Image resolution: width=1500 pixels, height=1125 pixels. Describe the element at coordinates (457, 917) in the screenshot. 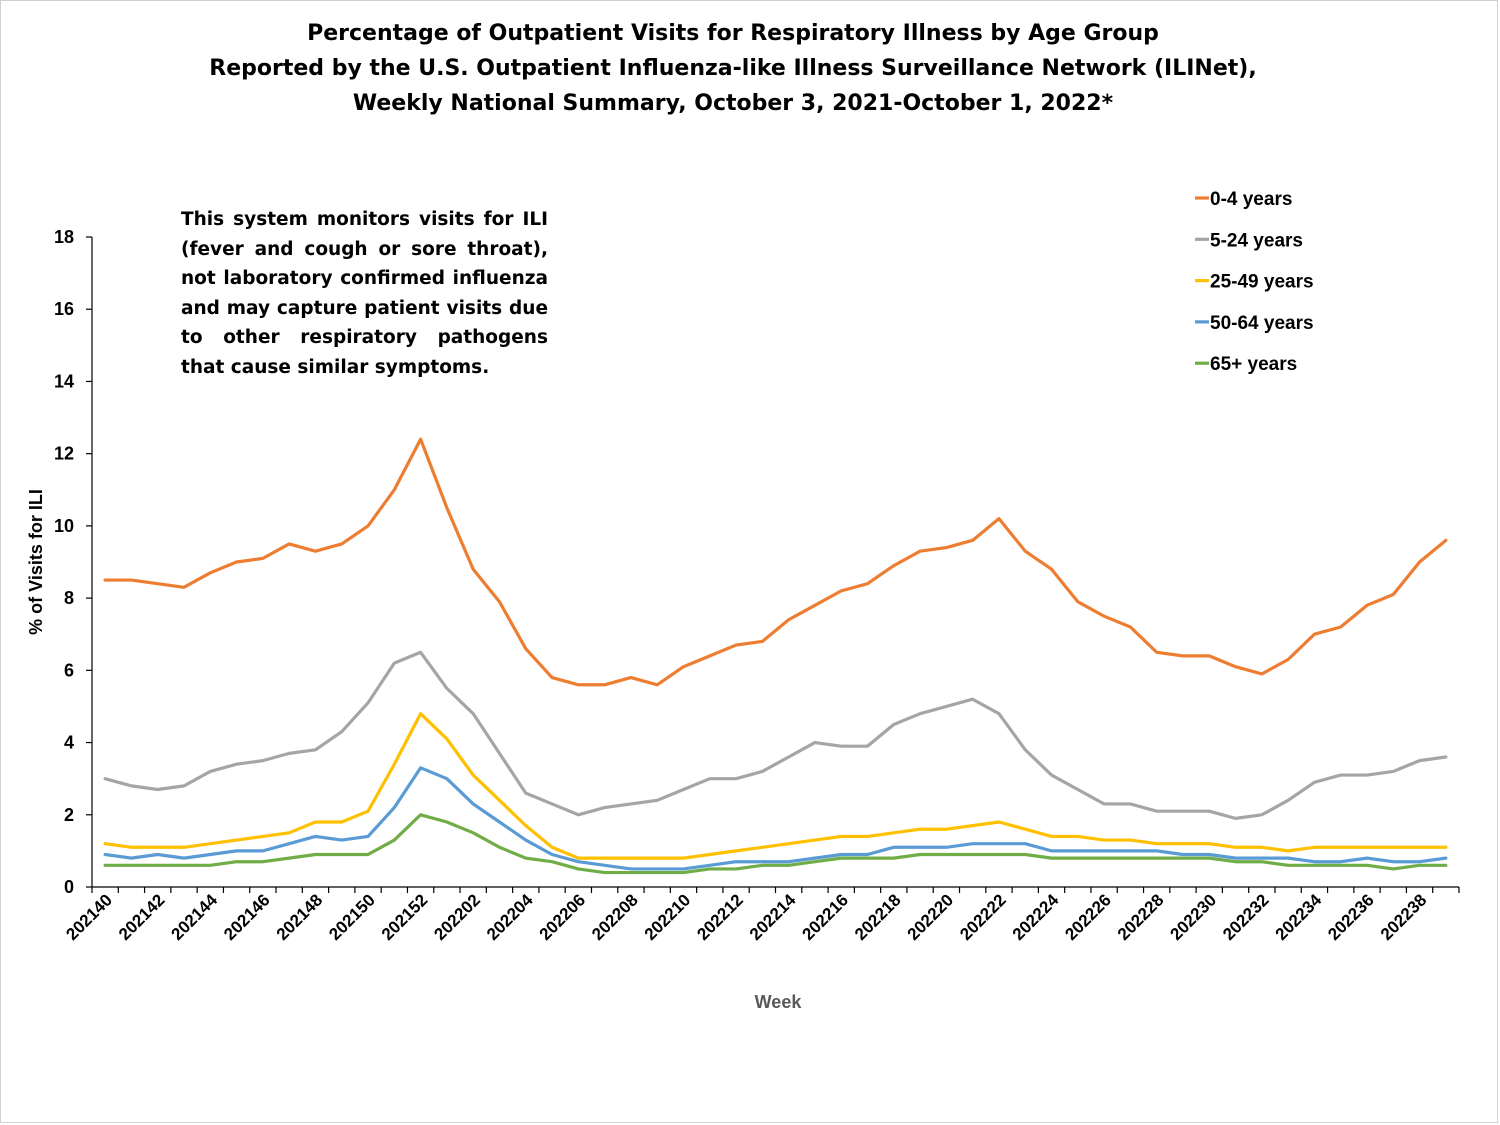

I see `x-tick-label: 202202` at that location.